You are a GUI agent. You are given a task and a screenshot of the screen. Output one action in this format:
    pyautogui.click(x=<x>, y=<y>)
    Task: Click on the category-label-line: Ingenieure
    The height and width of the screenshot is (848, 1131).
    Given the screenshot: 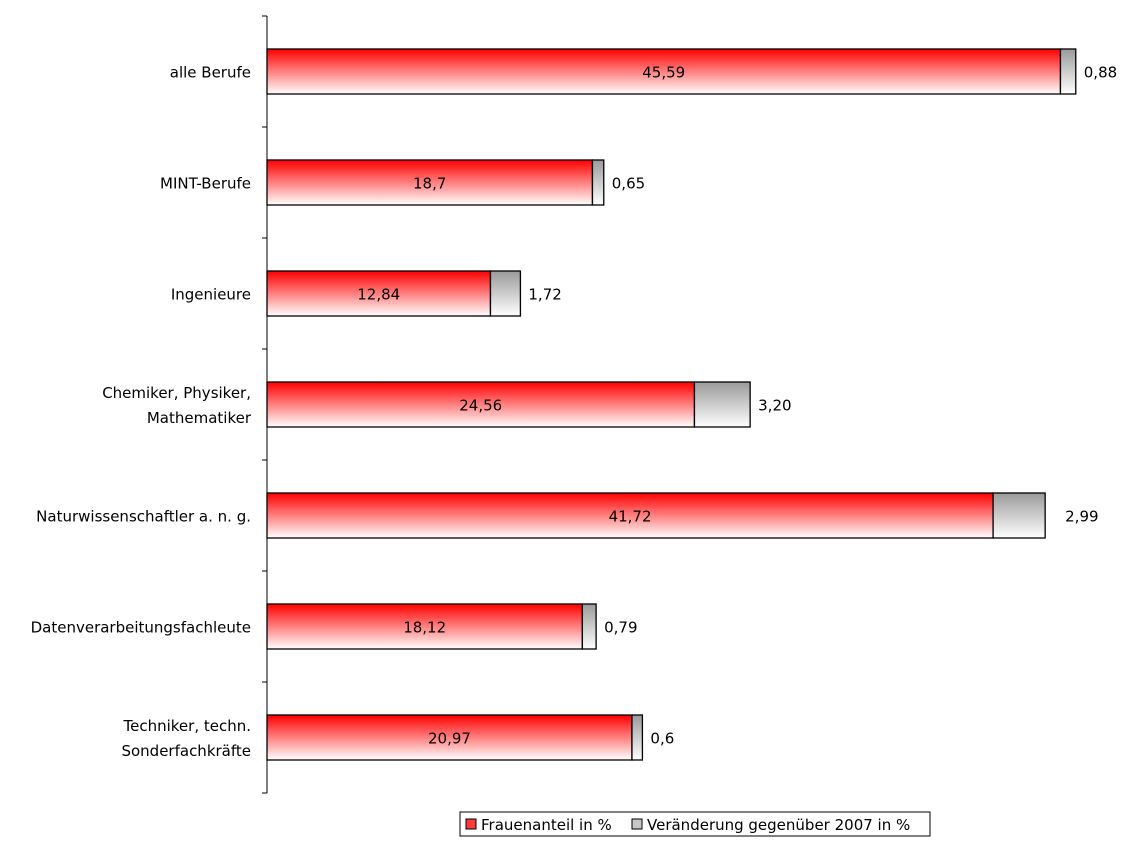 What is the action you would take?
    pyautogui.click(x=211, y=295)
    